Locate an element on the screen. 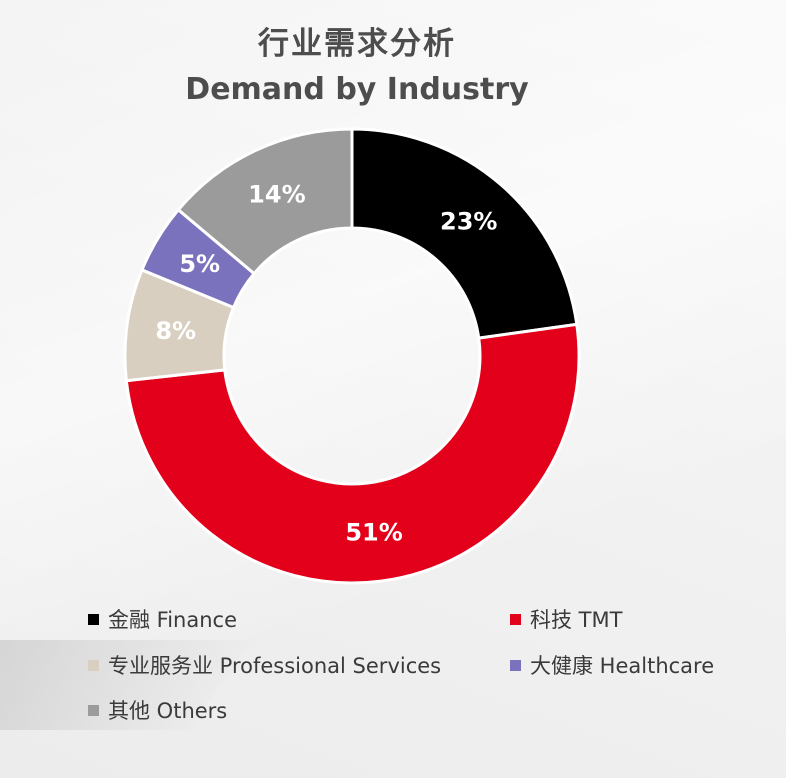  legend-label-professional: 专业服务业 Professional Services is located at coordinates (275, 666).